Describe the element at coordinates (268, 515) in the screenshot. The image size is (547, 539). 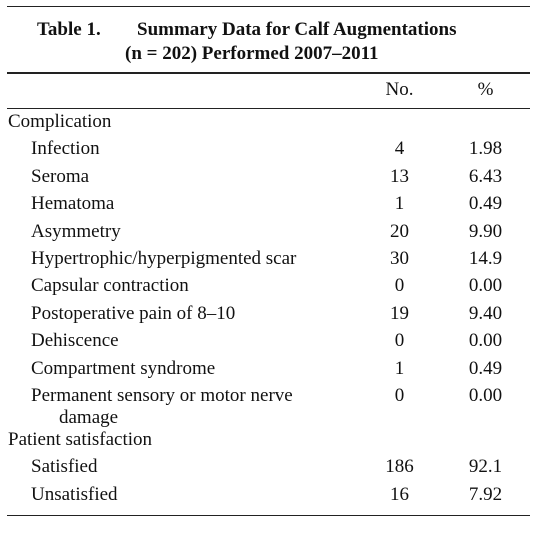
I see `bottom-rule` at that location.